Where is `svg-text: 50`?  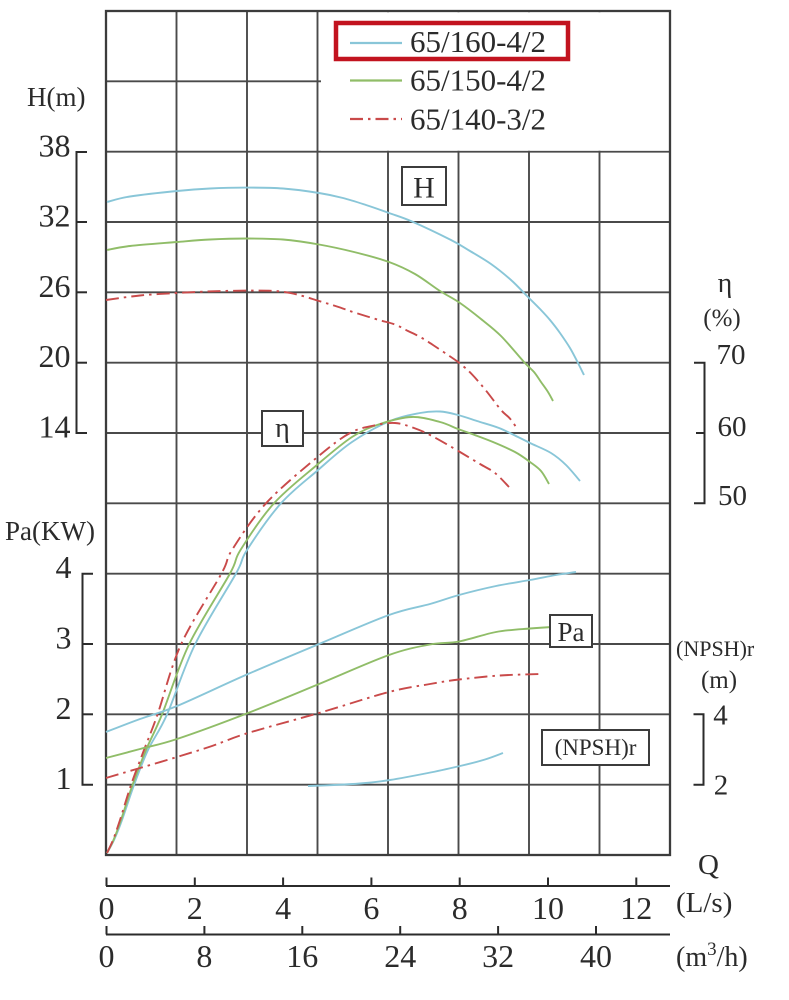 svg-text: 50 is located at coordinates (732, 496).